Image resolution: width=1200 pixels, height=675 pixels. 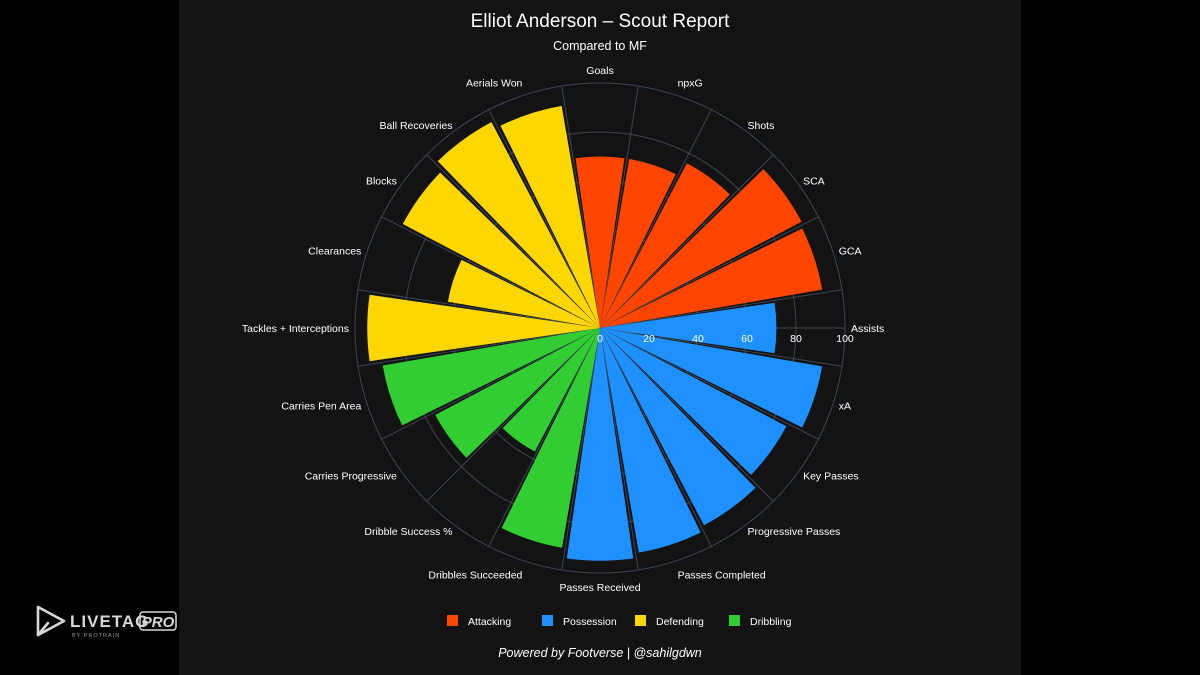 I want to click on label-sca: SCA, so click(x=814, y=182).